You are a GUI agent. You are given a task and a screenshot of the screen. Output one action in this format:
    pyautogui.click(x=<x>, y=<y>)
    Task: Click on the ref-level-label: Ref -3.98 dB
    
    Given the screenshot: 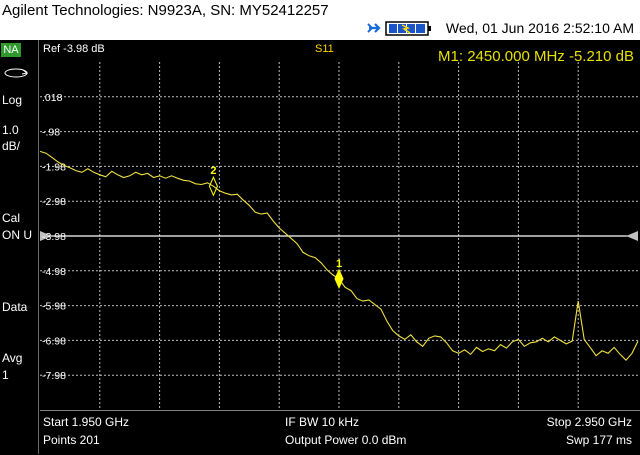 What is the action you would take?
    pyautogui.click(x=74, y=49)
    